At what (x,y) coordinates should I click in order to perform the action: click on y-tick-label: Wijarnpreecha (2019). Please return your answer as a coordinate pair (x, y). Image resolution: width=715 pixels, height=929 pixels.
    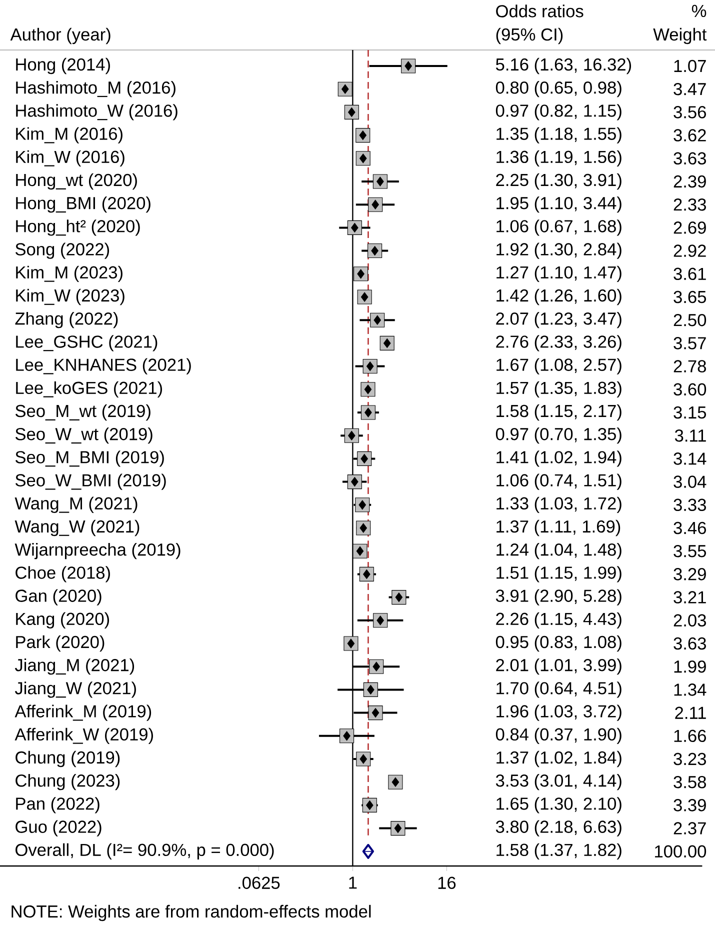
    Looking at the image, I should click on (97, 551).